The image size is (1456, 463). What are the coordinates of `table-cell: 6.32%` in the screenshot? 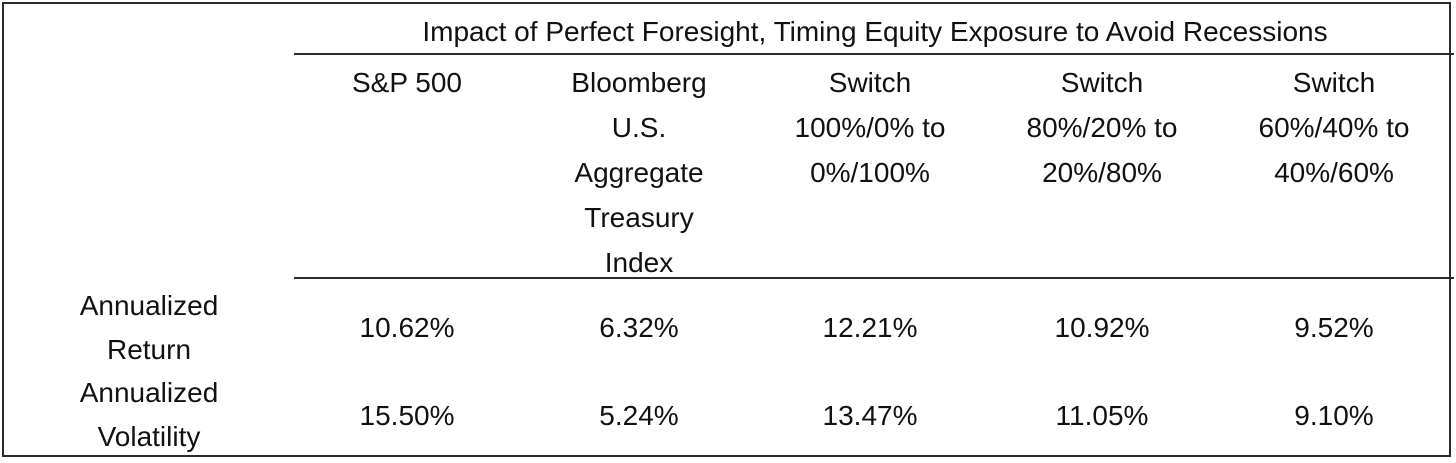 It's located at (639, 327).